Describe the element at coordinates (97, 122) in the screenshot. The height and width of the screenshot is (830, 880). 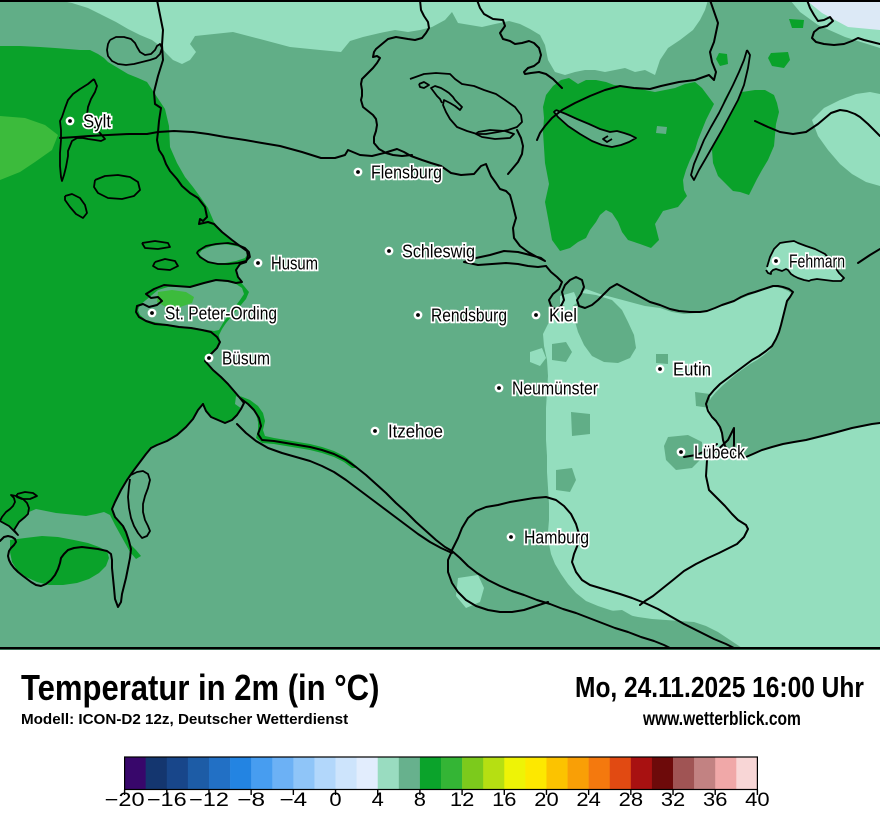
I see `svg-text: Sylt` at that location.